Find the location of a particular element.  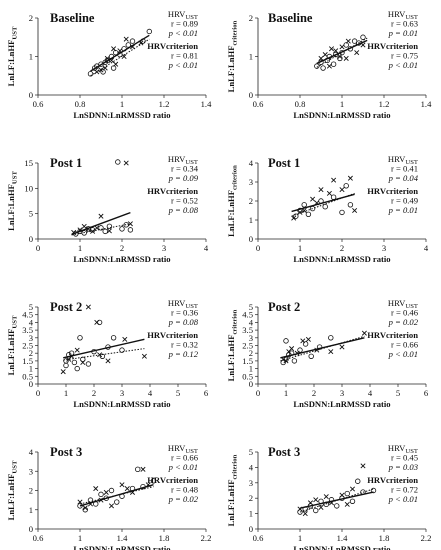

x-tick-label: 0 is located at coordinates (38, 393).